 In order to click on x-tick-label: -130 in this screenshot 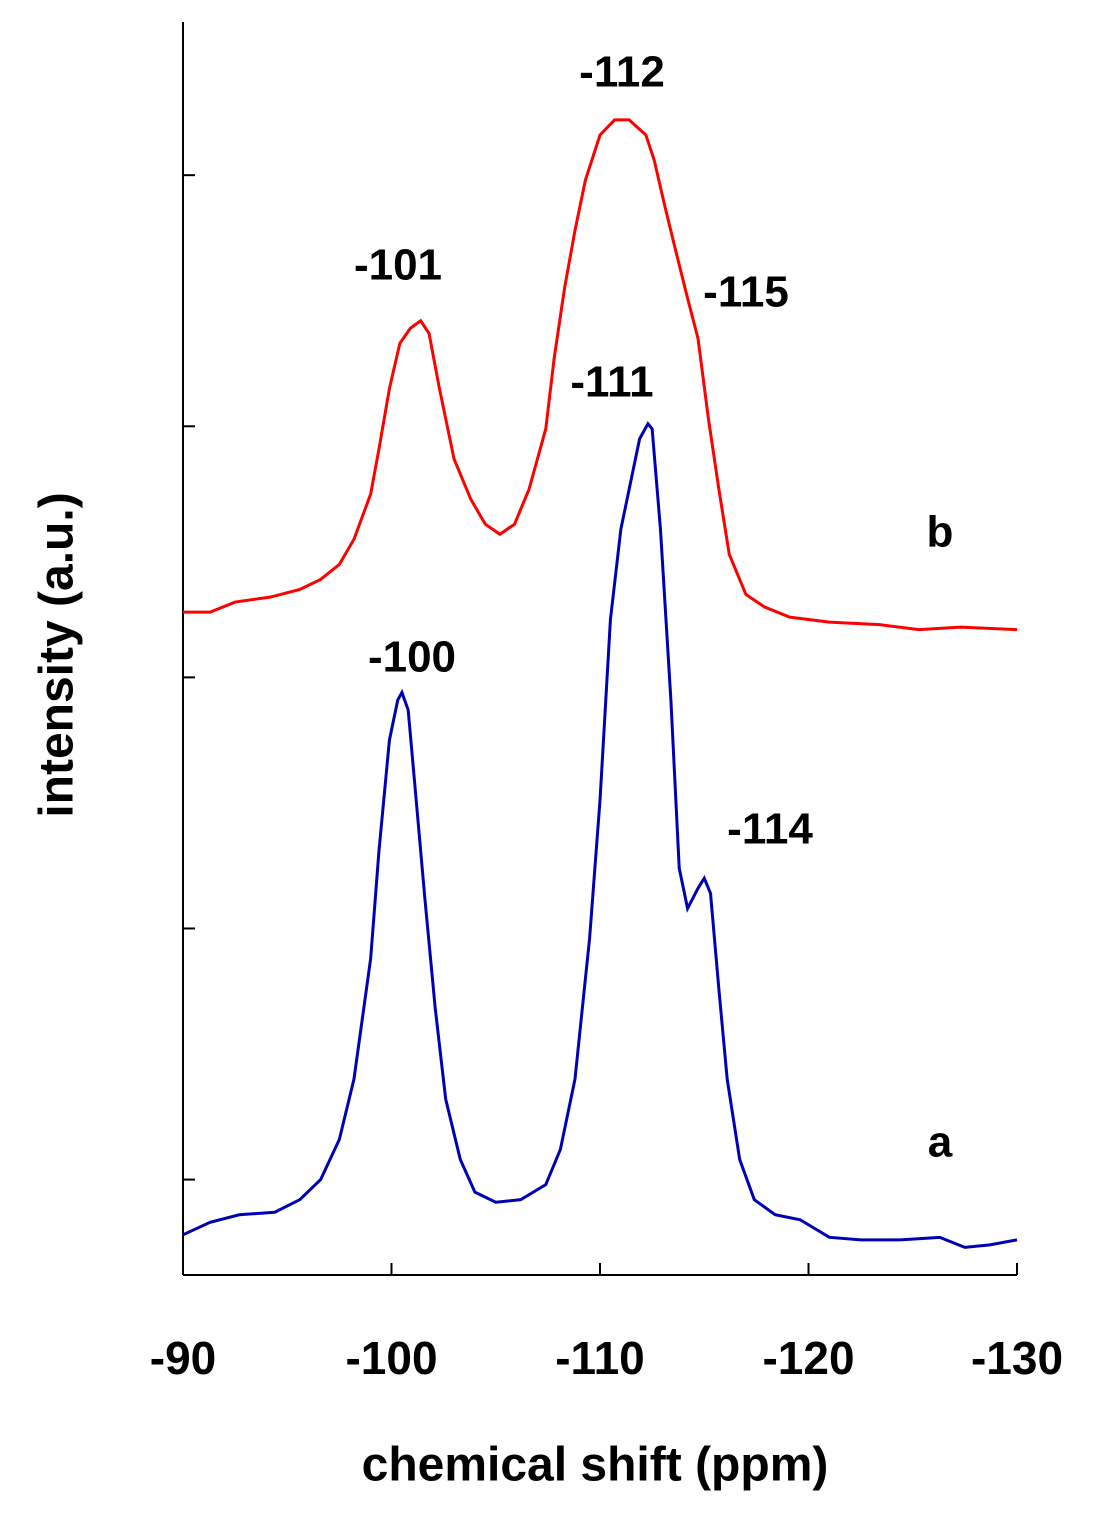, I will do `click(1017, 1358)`.